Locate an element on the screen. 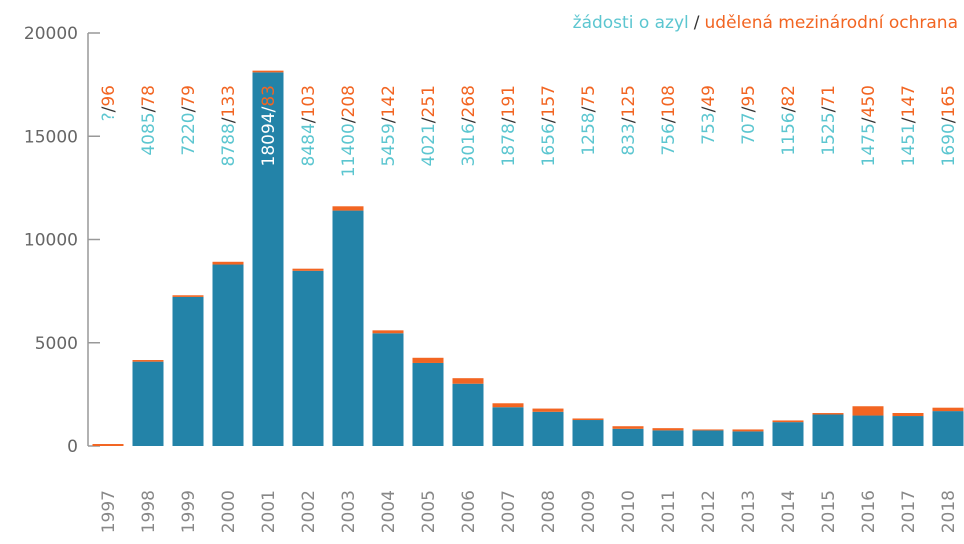 This screenshot has height=544, width=964. value-label: 4085/78 is located at coordinates (149, 120).